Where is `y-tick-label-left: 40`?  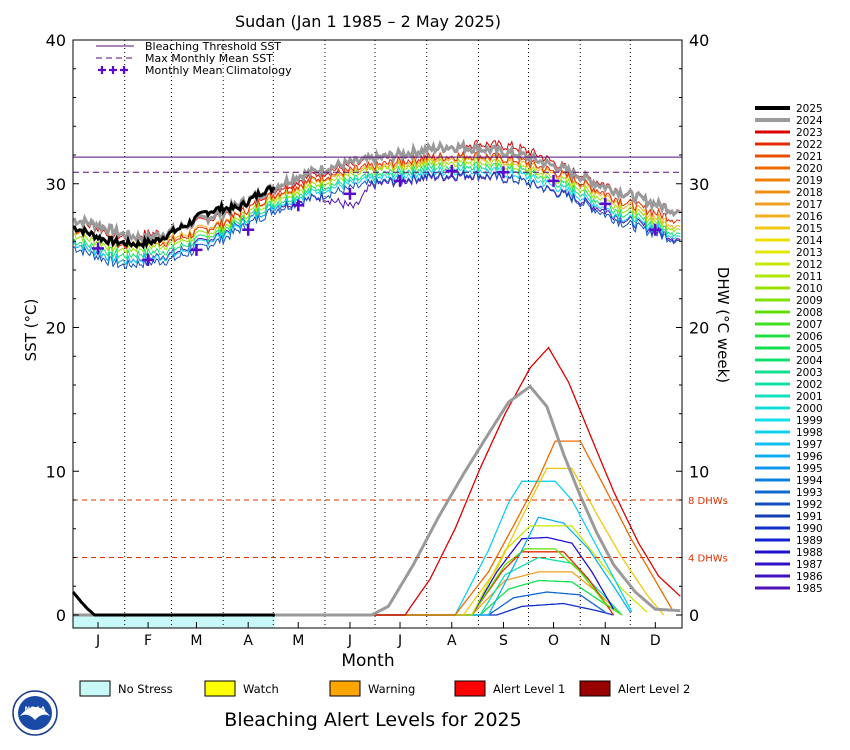
y-tick-label-left: 40 is located at coordinates (56, 40).